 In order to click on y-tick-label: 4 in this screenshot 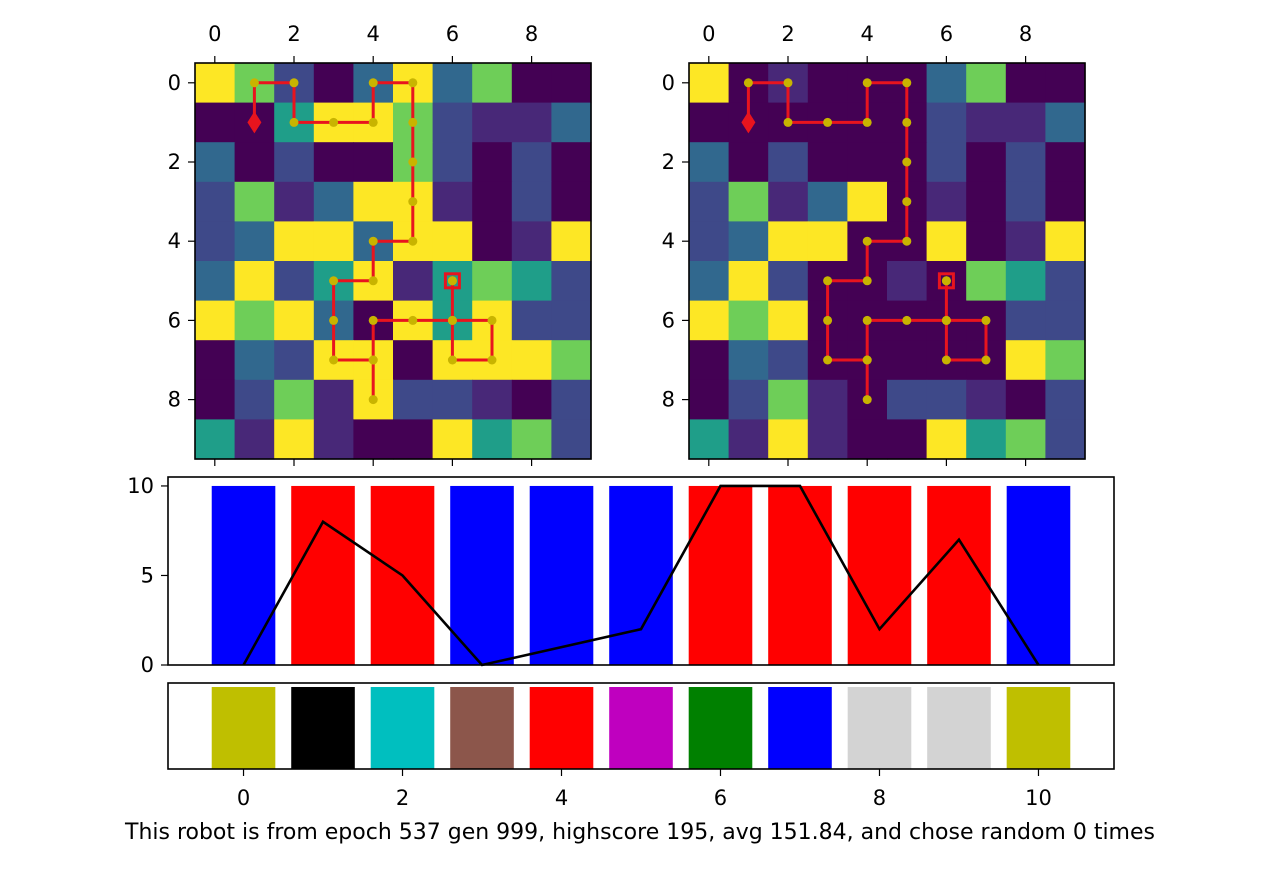, I will do `click(174, 241)`.